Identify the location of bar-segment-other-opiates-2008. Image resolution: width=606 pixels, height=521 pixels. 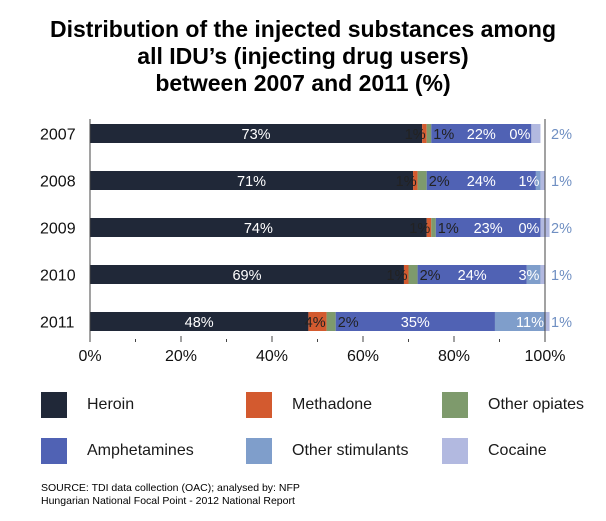
(422, 180).